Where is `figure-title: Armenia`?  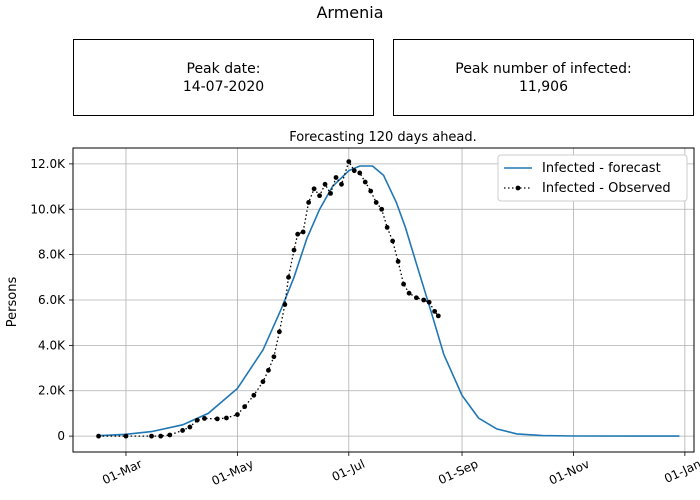 figure-title: Armenia is located at coordinates (350, 12).